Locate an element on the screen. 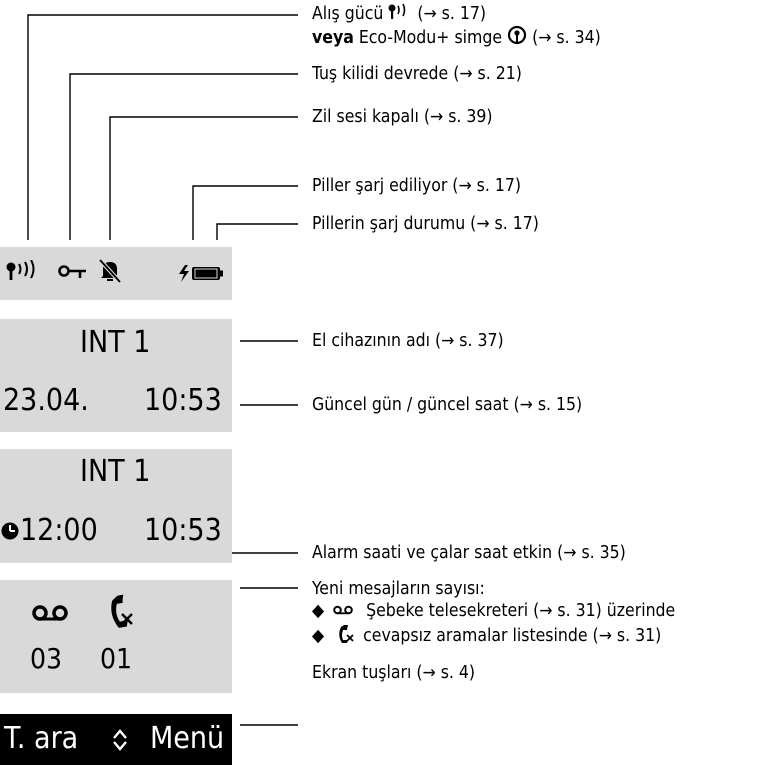 The width and height of the screenshot is (772, 765). annotation-display-keys: Ekran tuşları (→ s. 4) is located at coordinates (394, 673).